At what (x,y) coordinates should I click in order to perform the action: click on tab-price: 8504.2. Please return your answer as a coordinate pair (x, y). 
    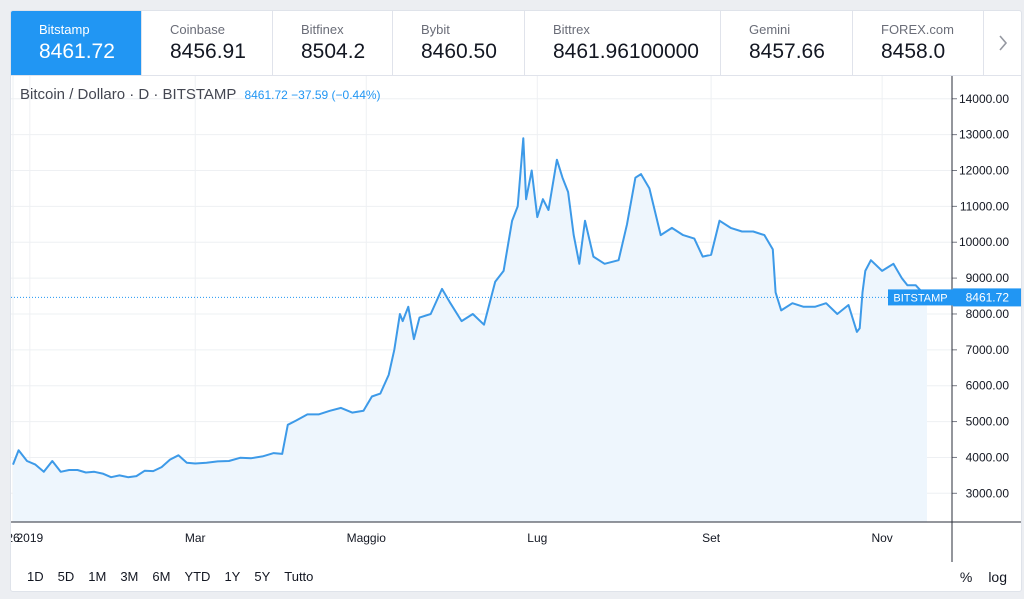
    Looking at the image, I should click on (333, 51).